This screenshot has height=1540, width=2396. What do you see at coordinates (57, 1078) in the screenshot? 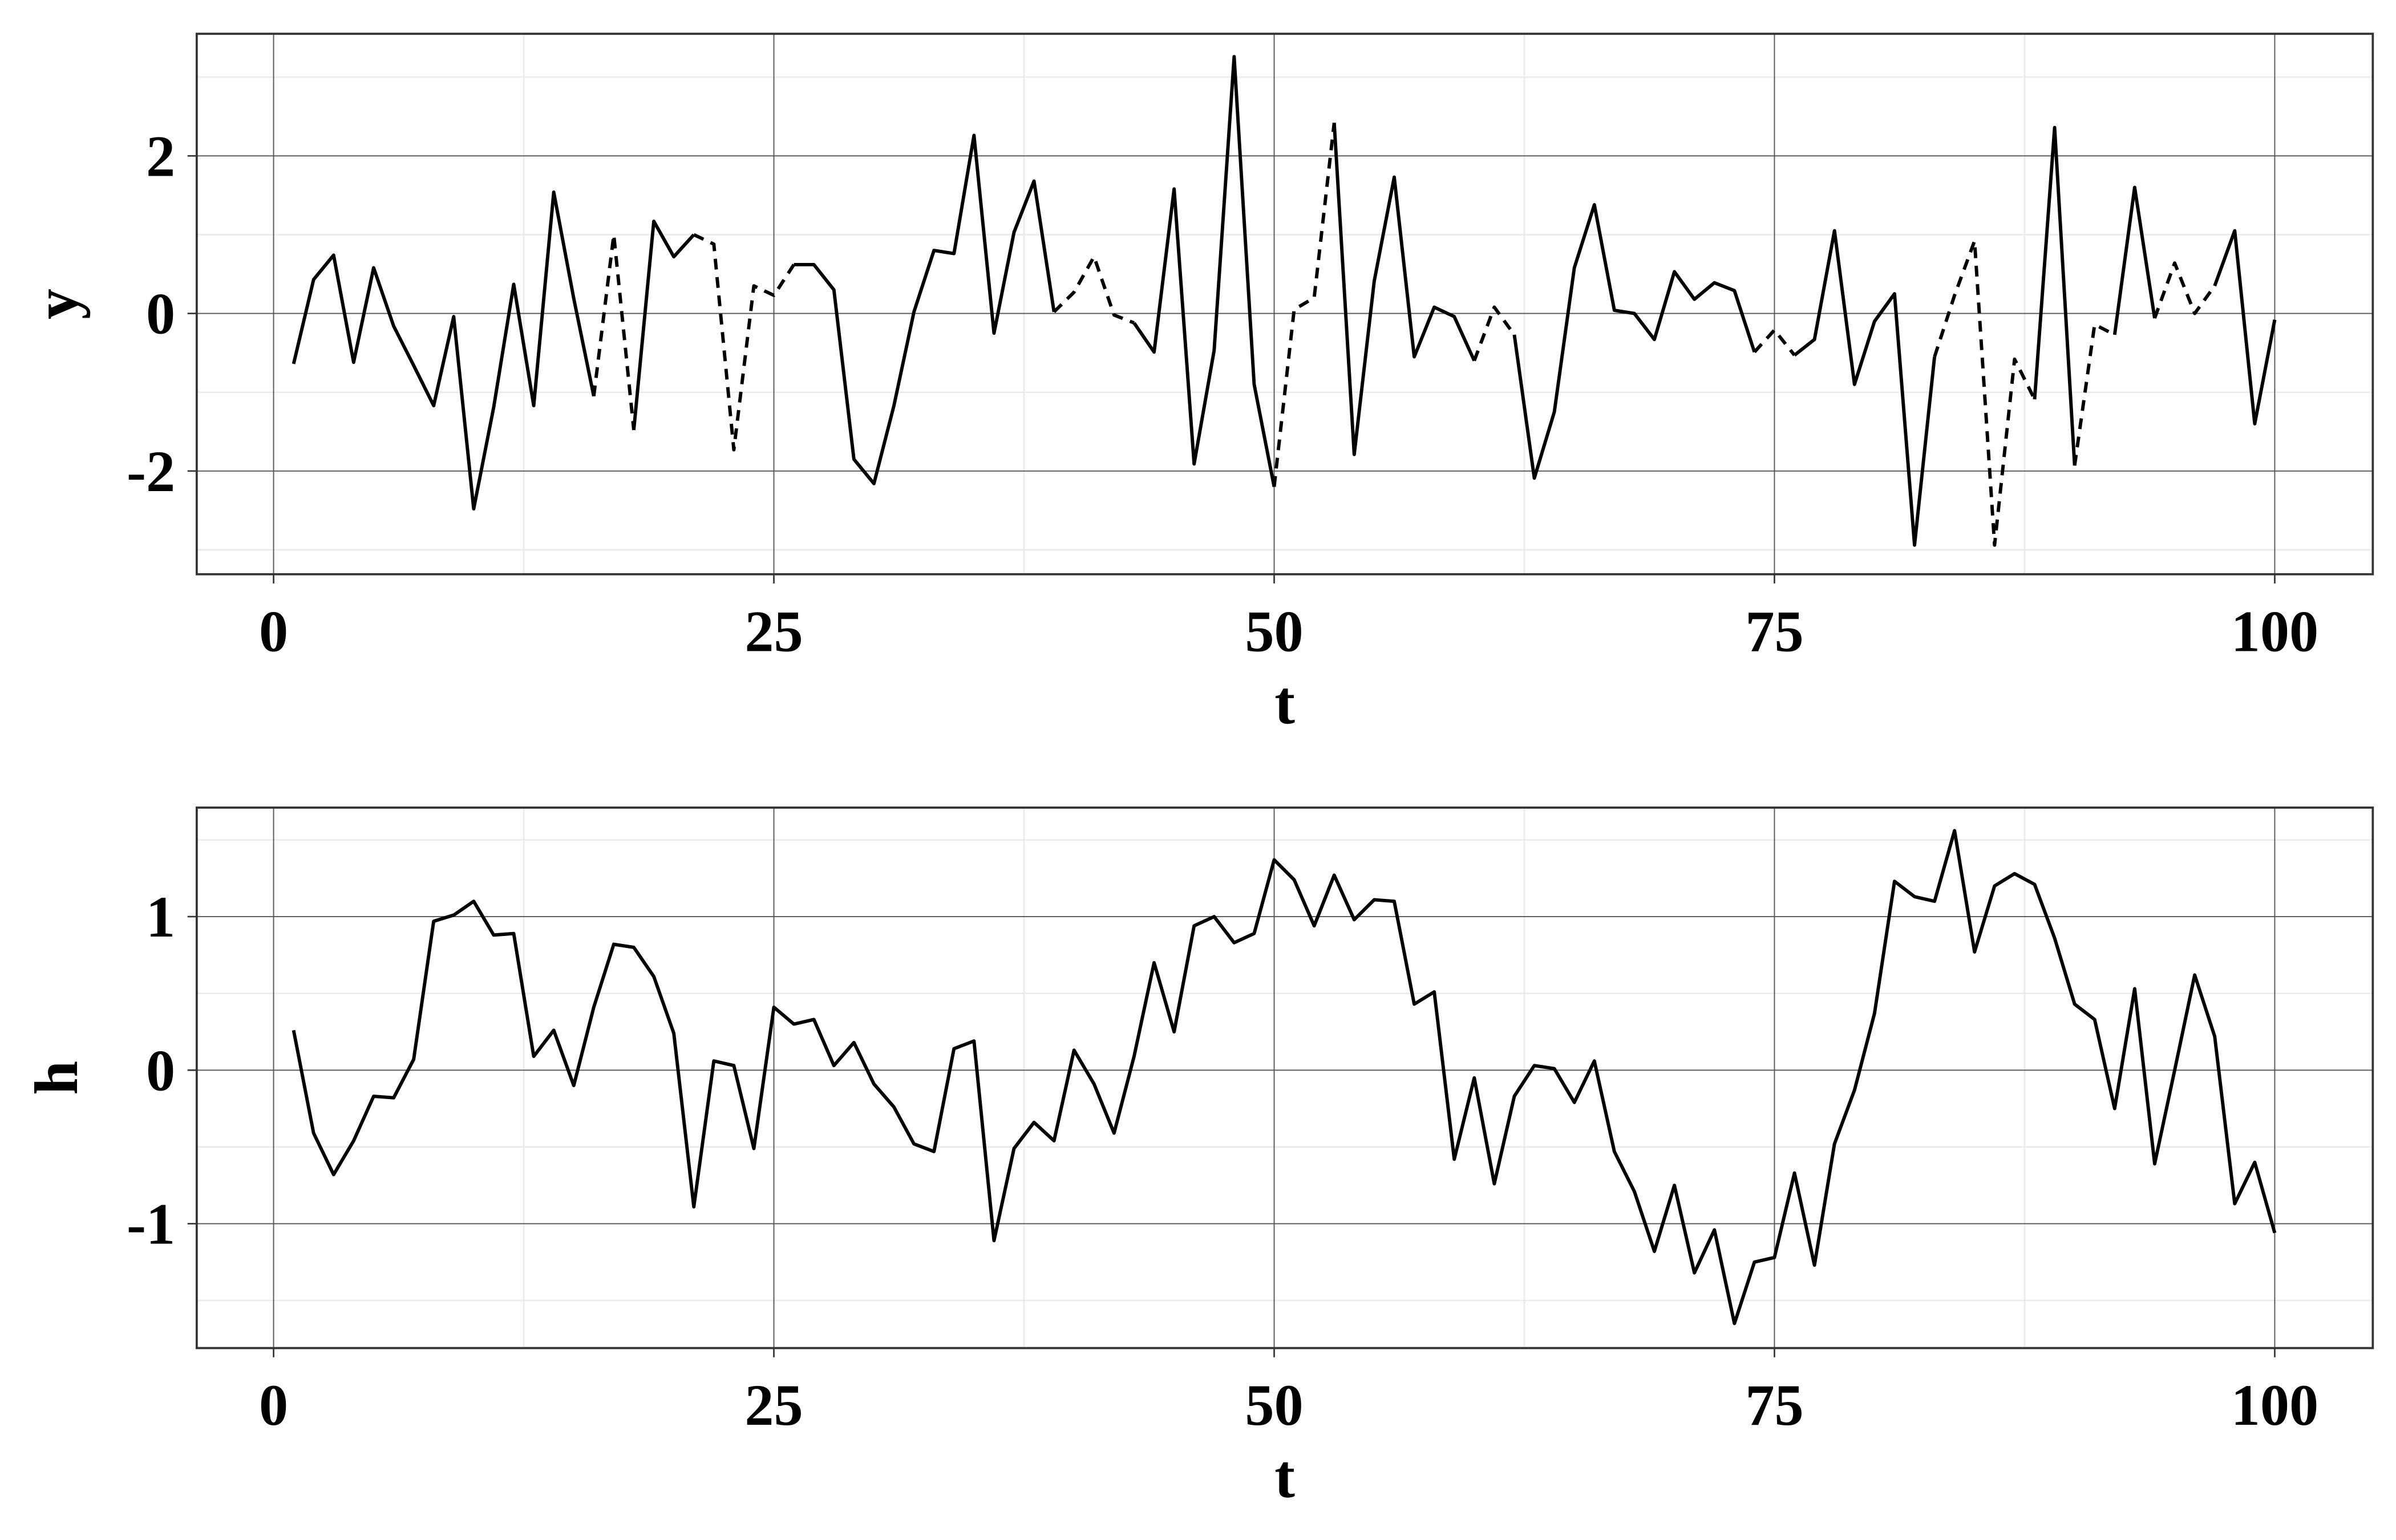
I see `y-axis-title: h` at bounding box center [57, 1078].